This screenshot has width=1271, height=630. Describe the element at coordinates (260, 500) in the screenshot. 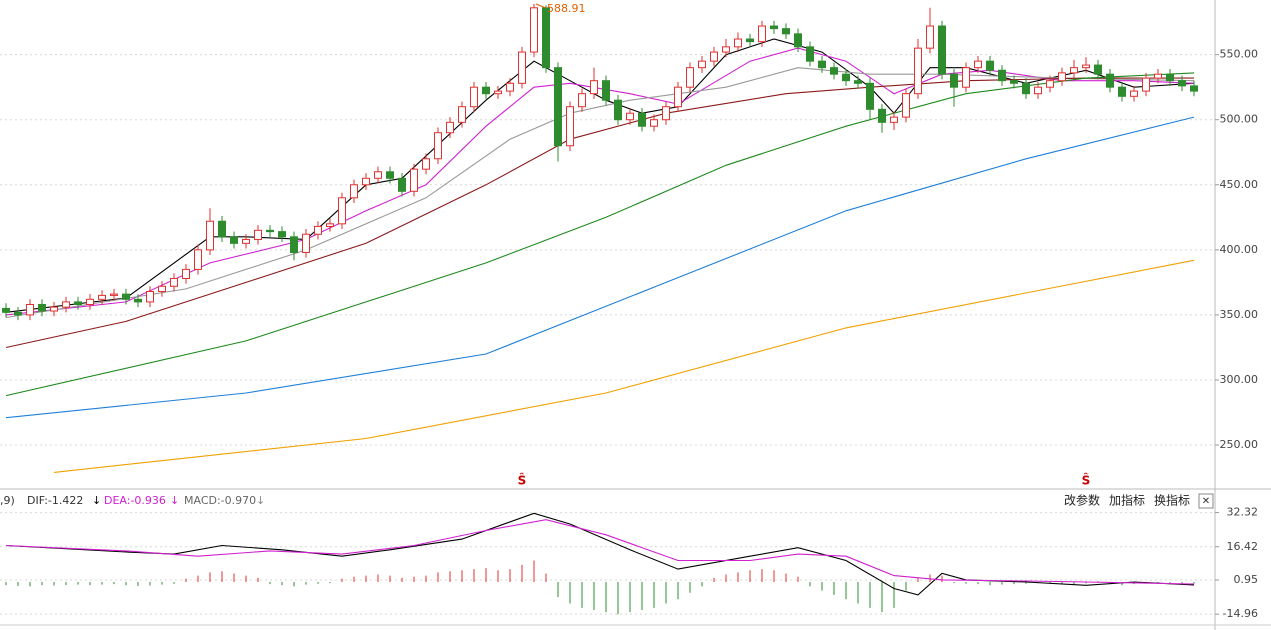

I see `macd-arrow: ↓` at that location.